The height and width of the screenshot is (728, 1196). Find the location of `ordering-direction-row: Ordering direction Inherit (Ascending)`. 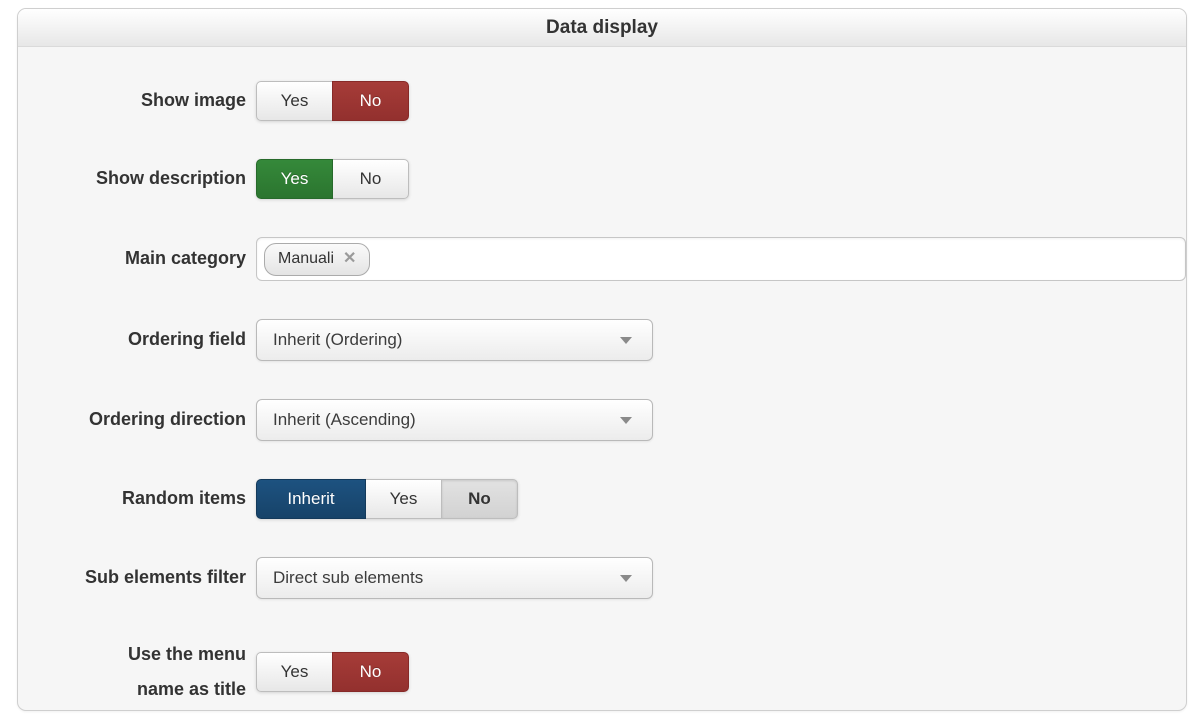

ordering-direction-row: Ordering direction Inherit (Ascending) is located at coordinates (602, 420).